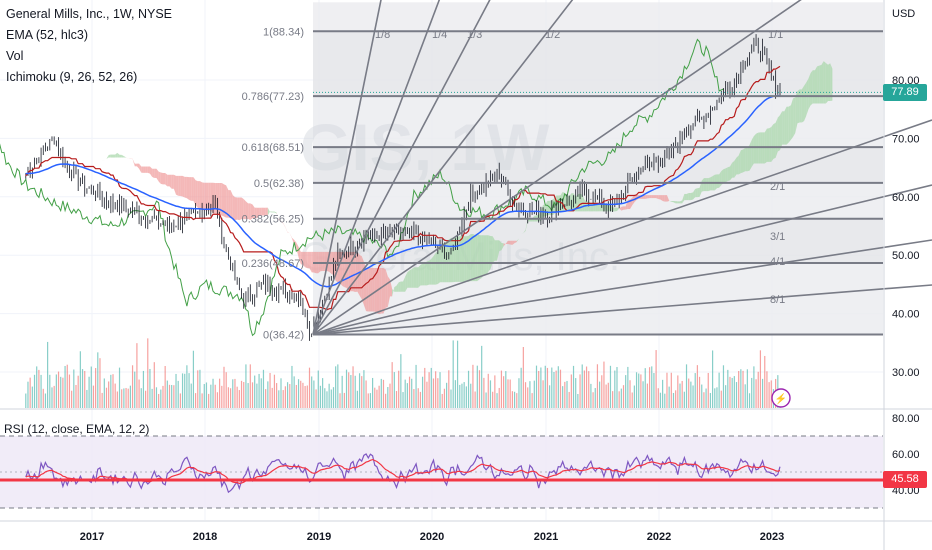 The height and width of the screenshot is (550, 932). What do you see at coordinates (72, 77) in the screenshot?
I see `legend-ichimoku: Ichimoku (9, 26, 52, 26)` at bounding box center [72, 77].